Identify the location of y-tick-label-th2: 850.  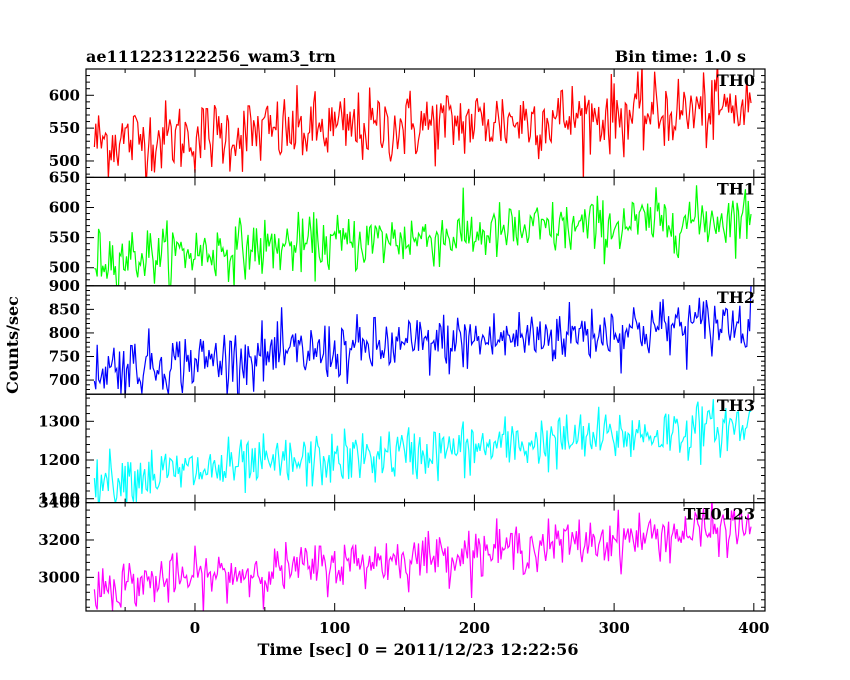
(64, 309).